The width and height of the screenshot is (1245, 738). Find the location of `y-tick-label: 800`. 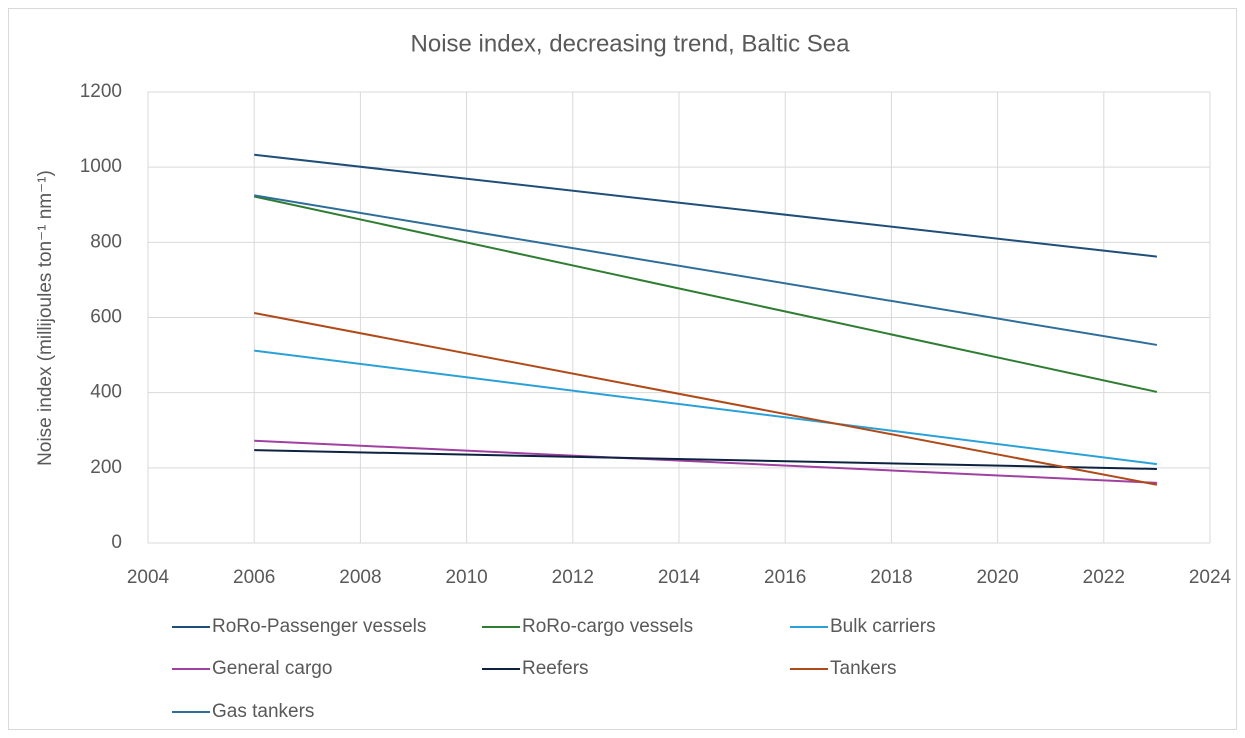

y-tick-label: 800 is located at coordinates (106, 241).